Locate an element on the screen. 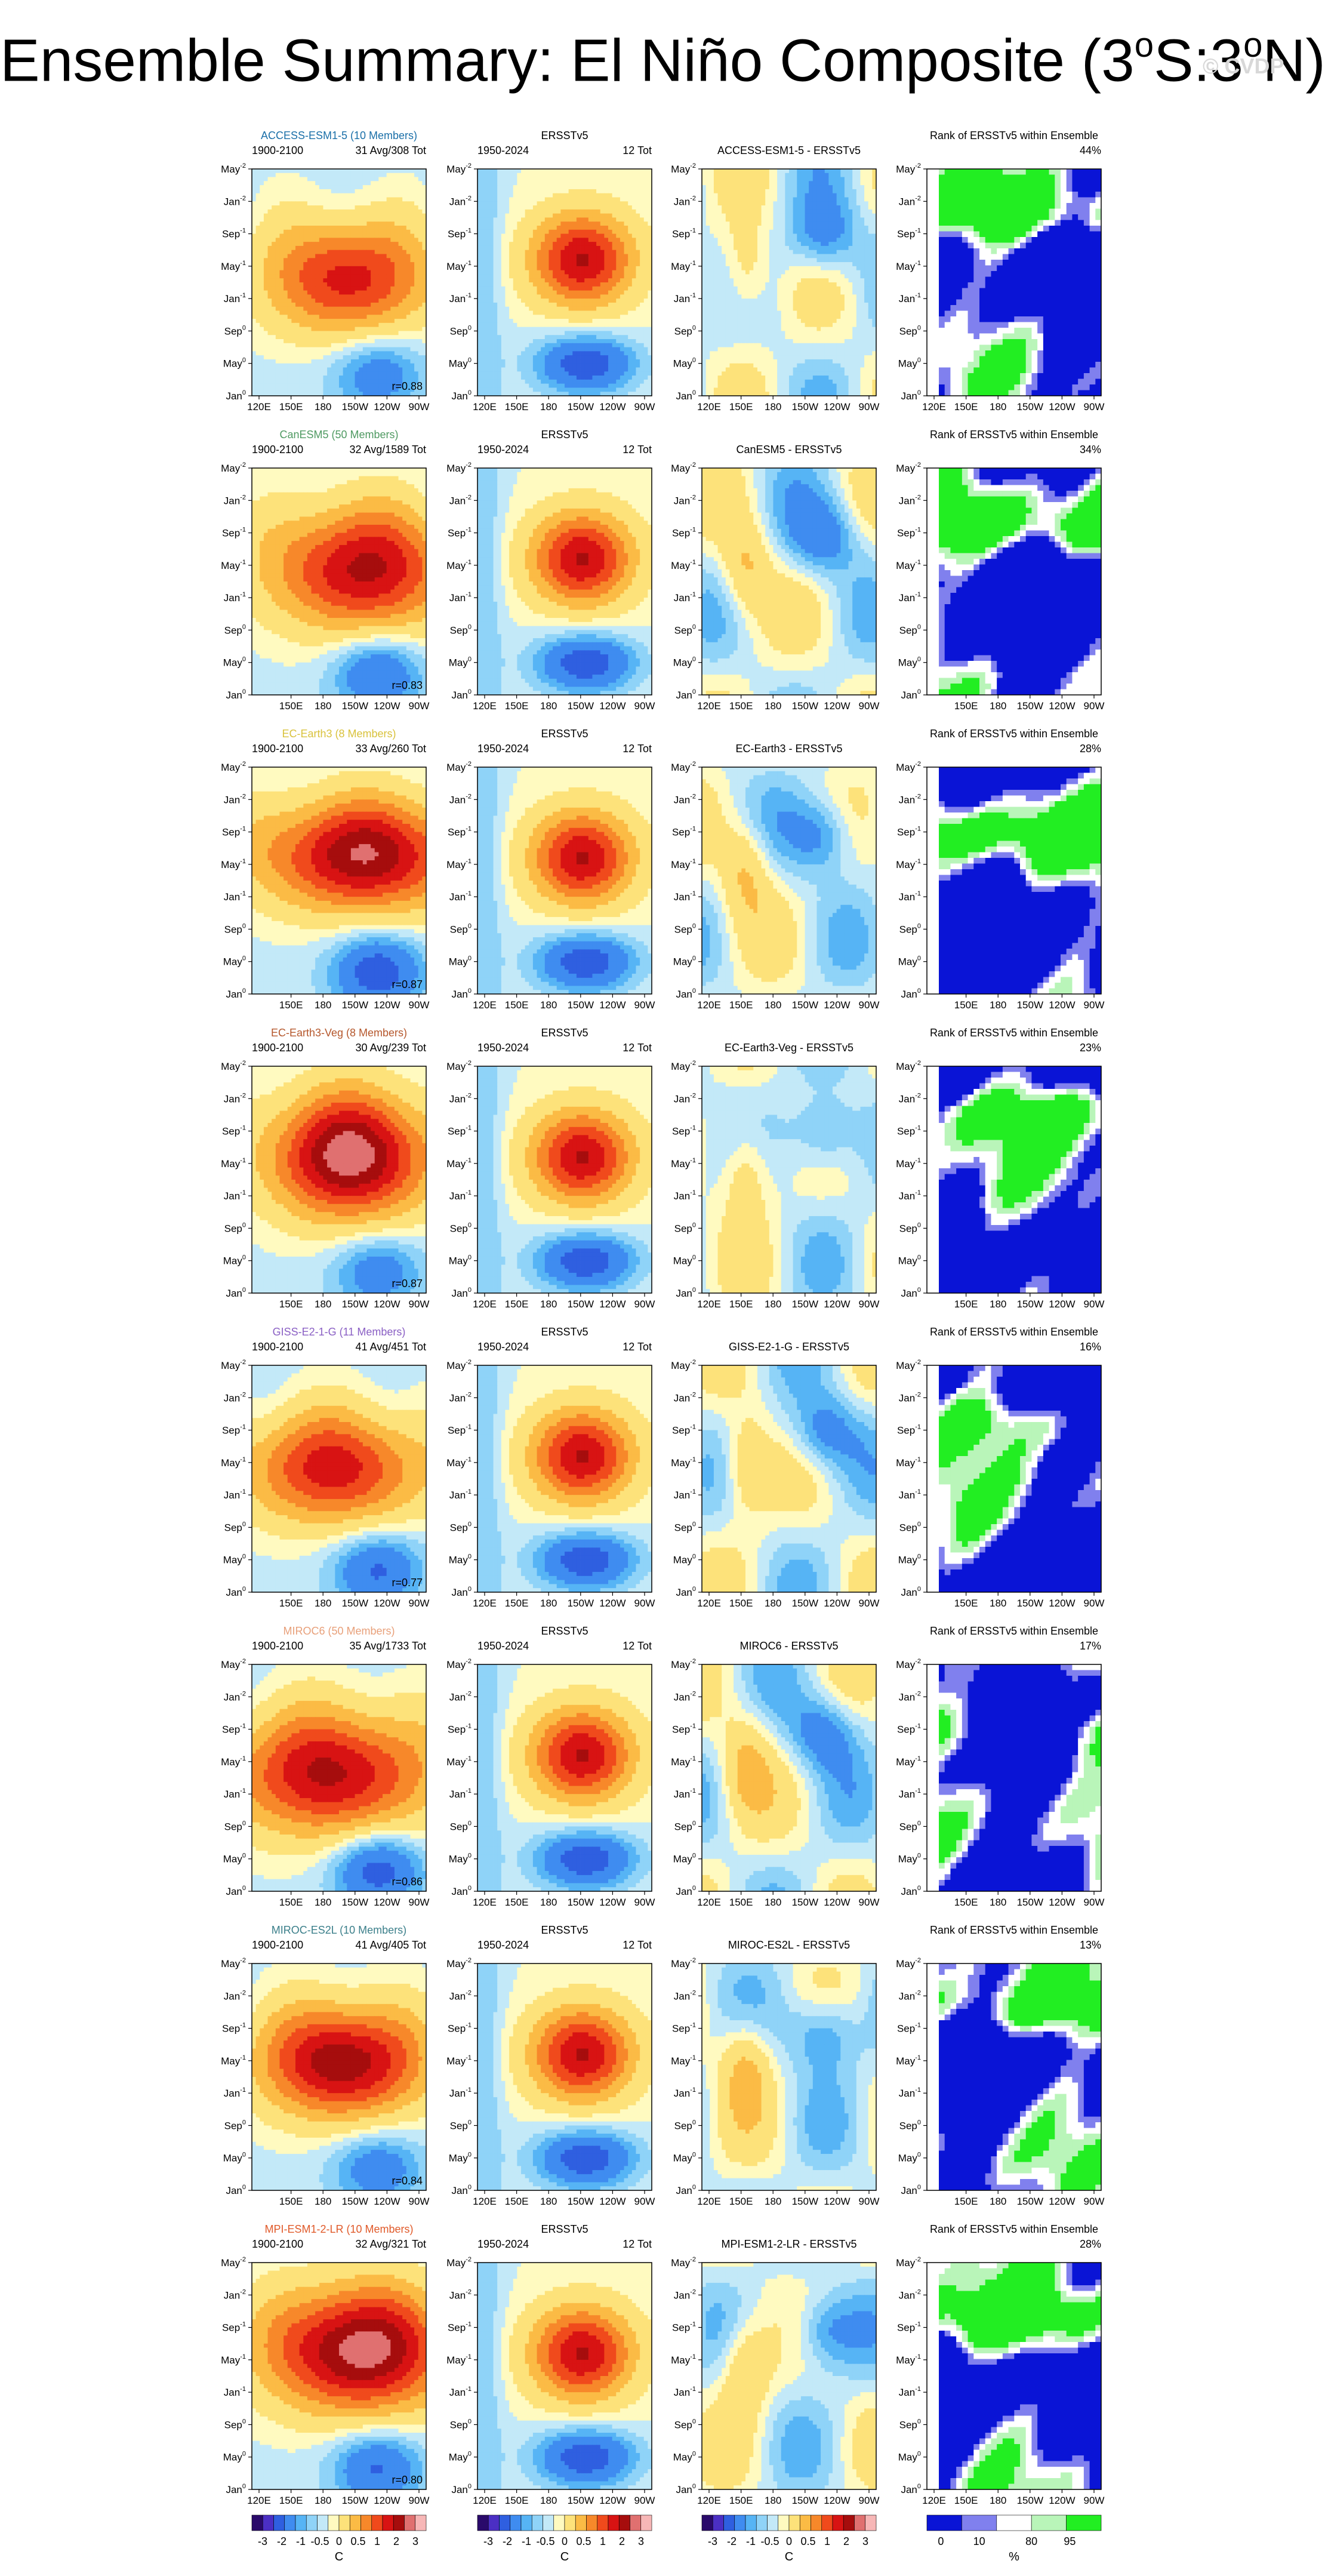 The image size is (1325, 2576). rank-percent: 13% is located at coordinates (1090, 1945).